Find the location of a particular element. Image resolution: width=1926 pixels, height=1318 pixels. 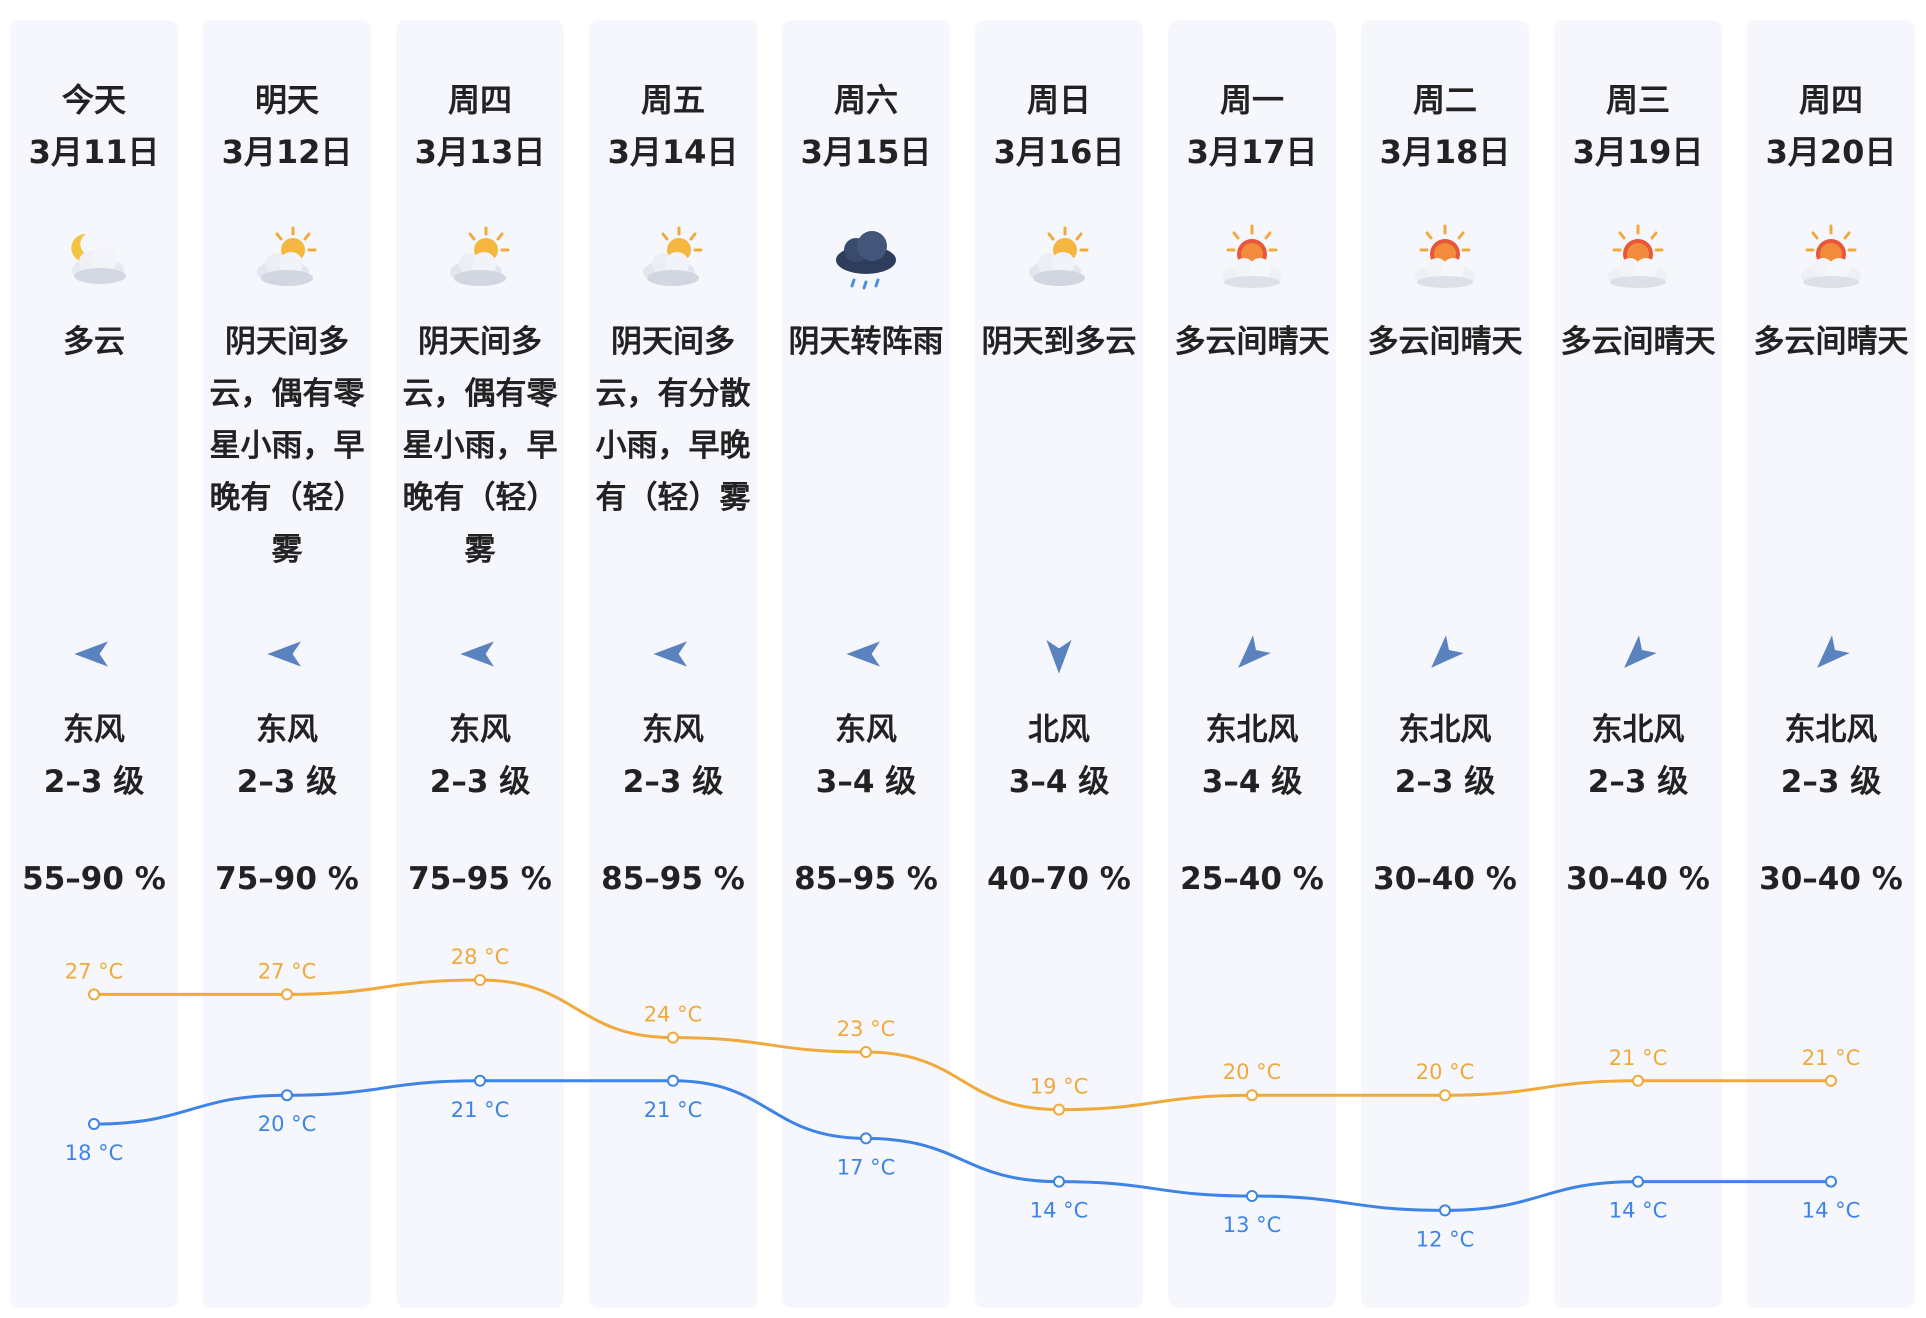

day-column: 周一 3月17日 多云间晴天 东北风 3–4 级 25–40 % is located at coordinates (1252, 664).